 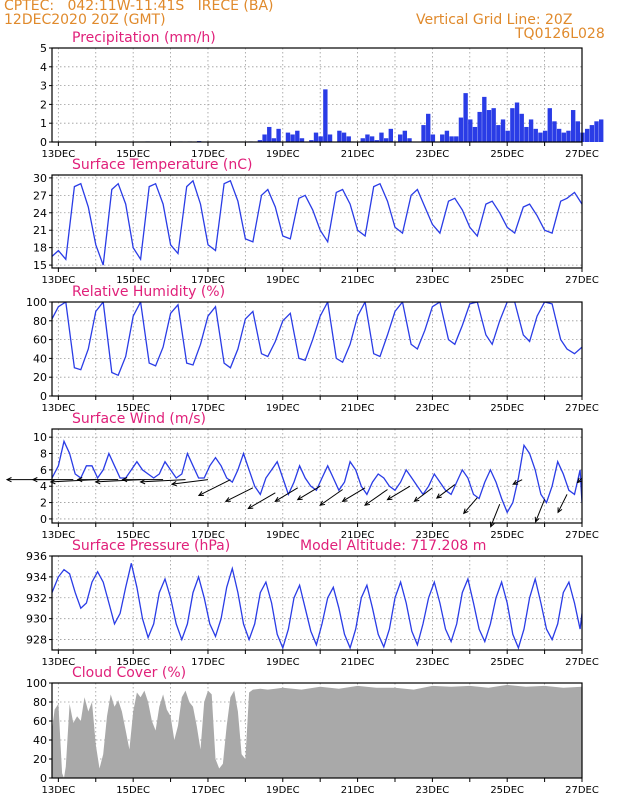 What do you see at coordinates (40, 178) in the screenshot?
I see `y-tick-label: 30` at bounding box center [40, 178].